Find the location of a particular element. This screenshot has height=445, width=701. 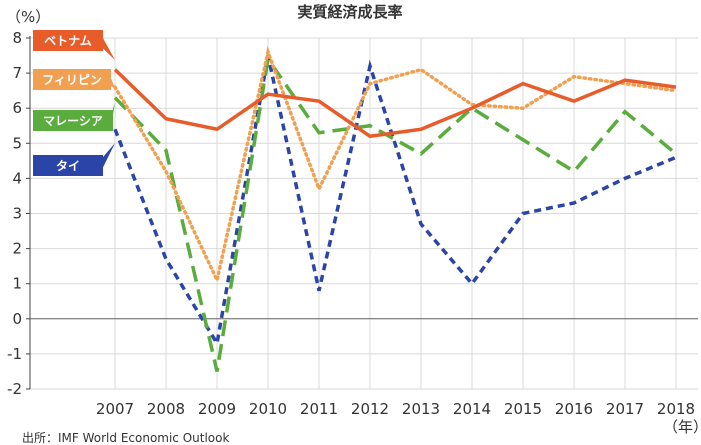

x-tick-label: 2016 is located at coordinates (574, 409).